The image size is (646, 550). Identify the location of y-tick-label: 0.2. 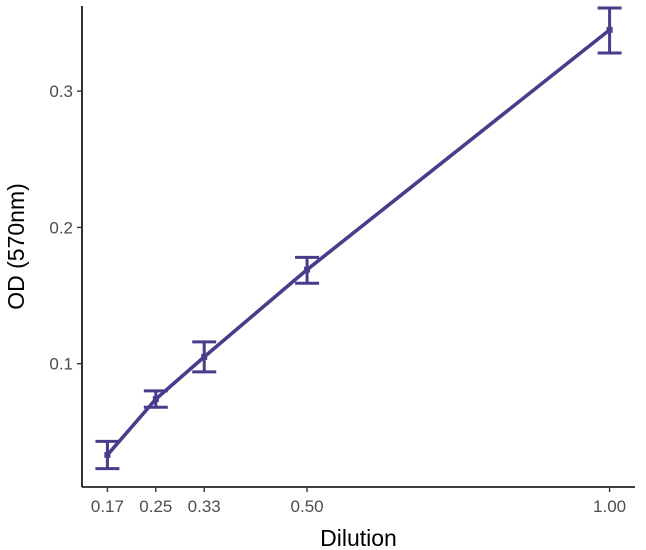
(61, 227).